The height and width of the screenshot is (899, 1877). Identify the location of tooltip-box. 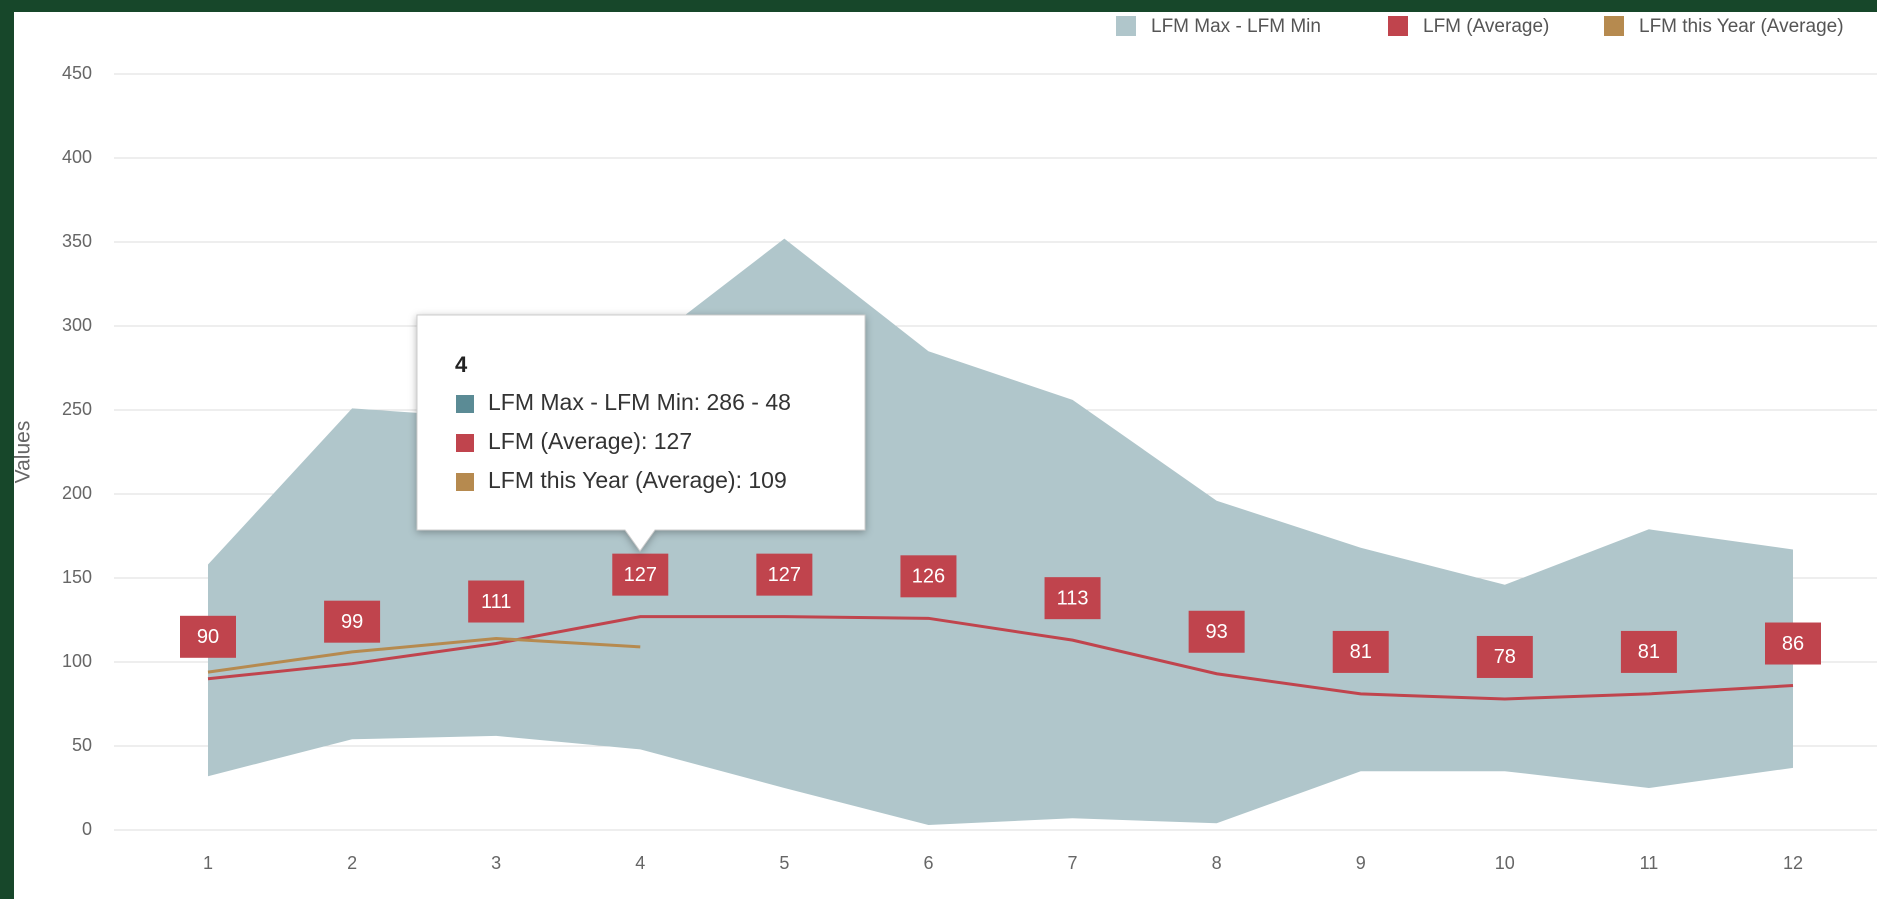
(641, 433).